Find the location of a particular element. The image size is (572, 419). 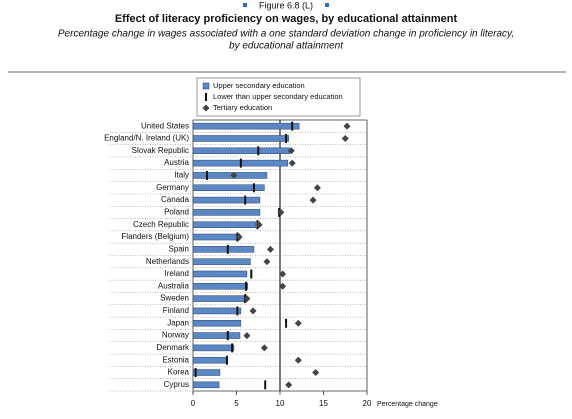

legend-label: Lower than upper secondary education is located at coordinates (278, 96).